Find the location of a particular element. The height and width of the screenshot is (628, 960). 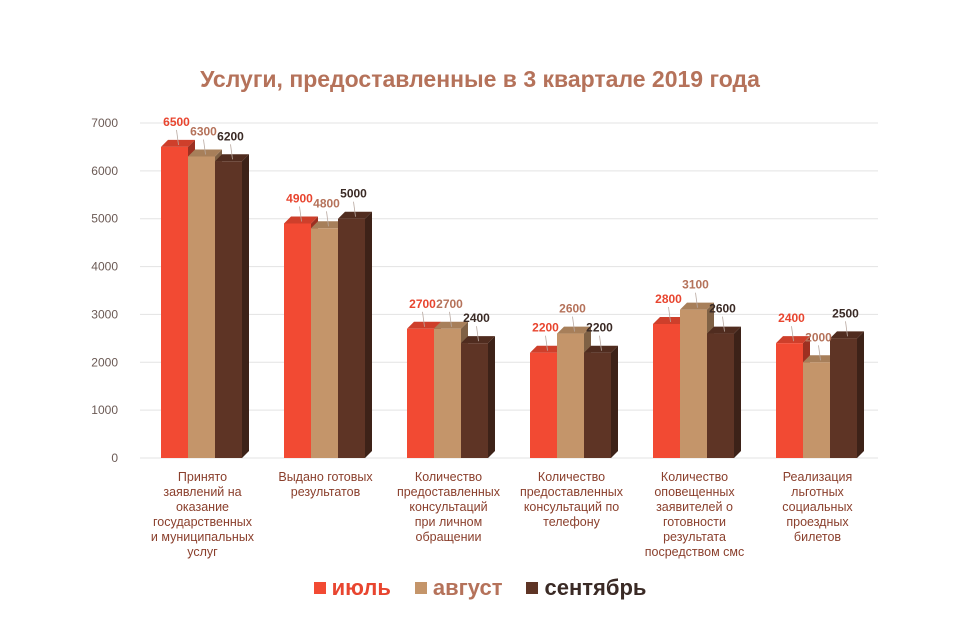

y-tick-label: 1000 is located at coordinates (104, 410).